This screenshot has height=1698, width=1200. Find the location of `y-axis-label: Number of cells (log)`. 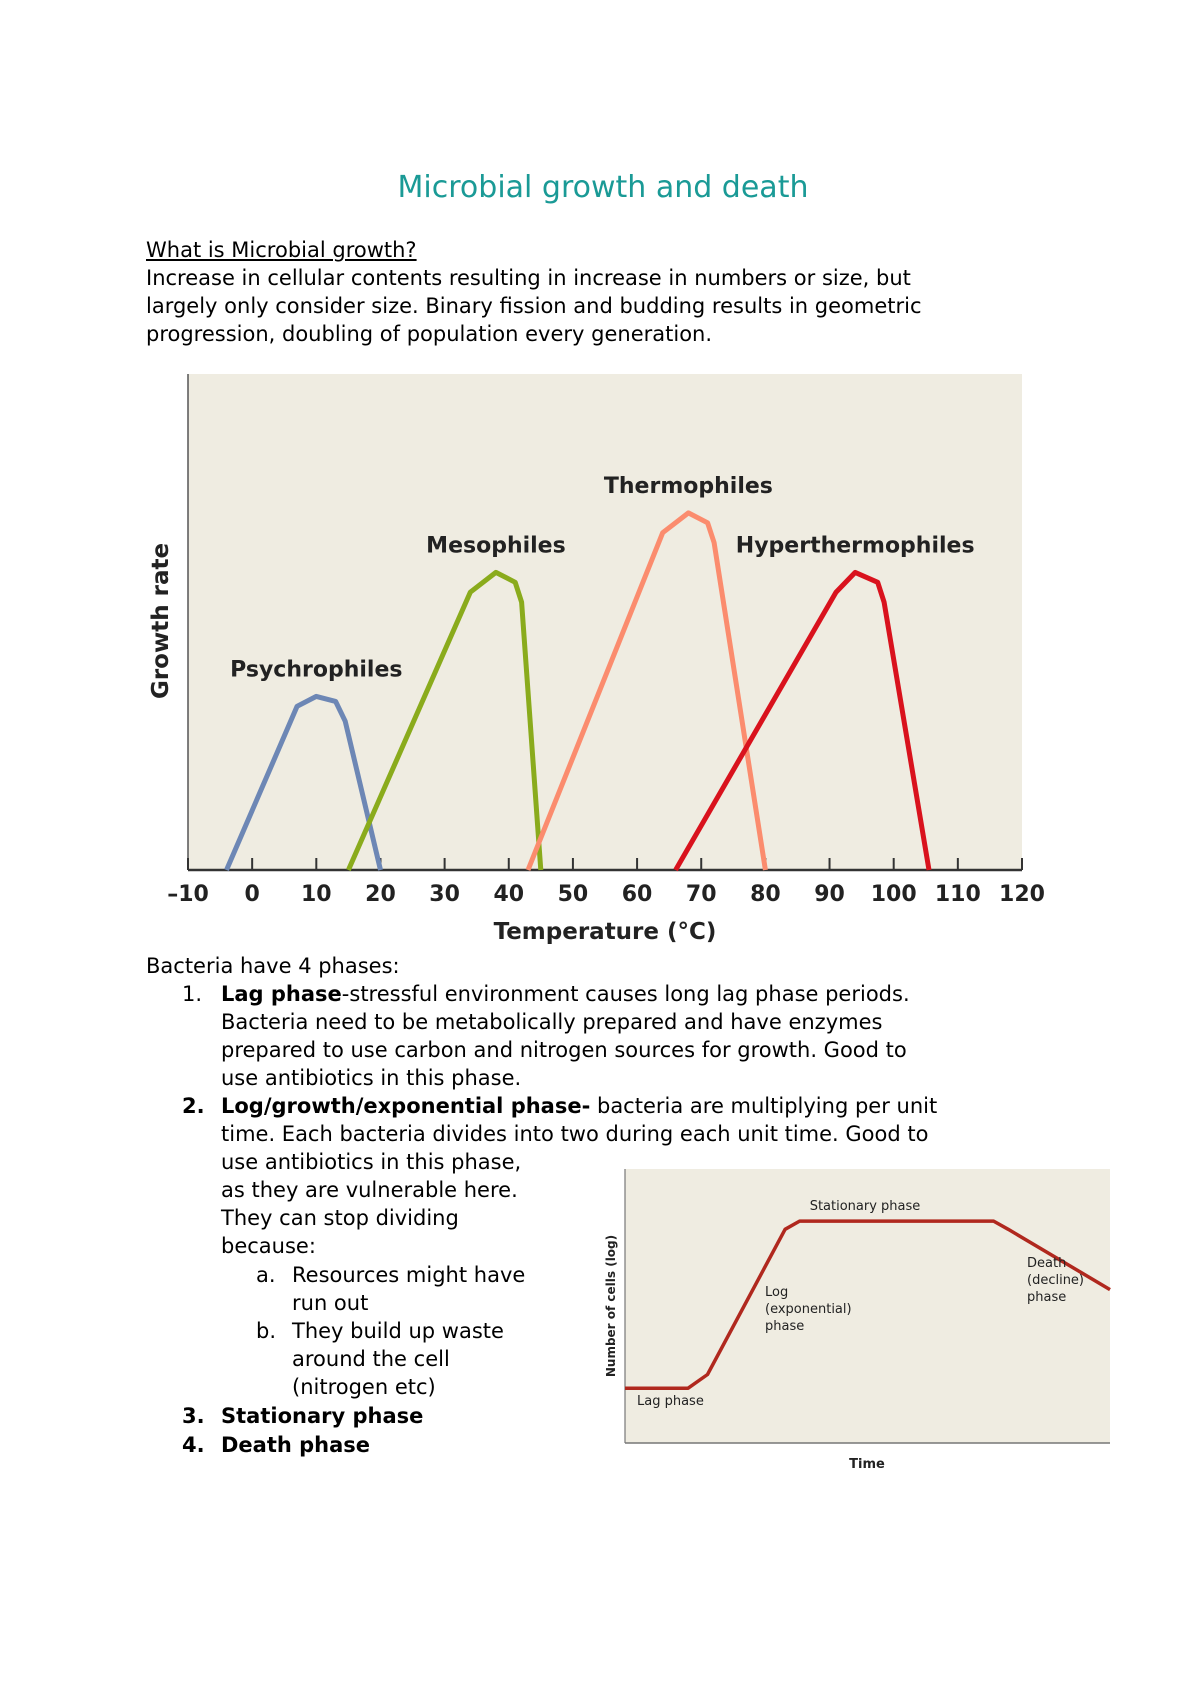

y-axis-label: Number of cells (log) is located at coordinates (611, 1306).